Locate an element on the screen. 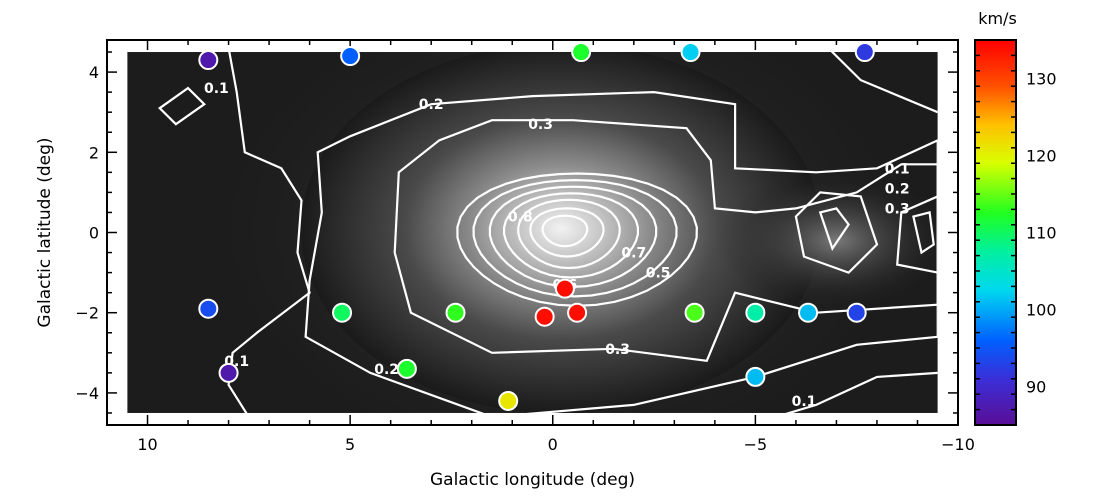  colorbar: 90 100 110 120 130 km/s is located at coordinates (1015, 217).